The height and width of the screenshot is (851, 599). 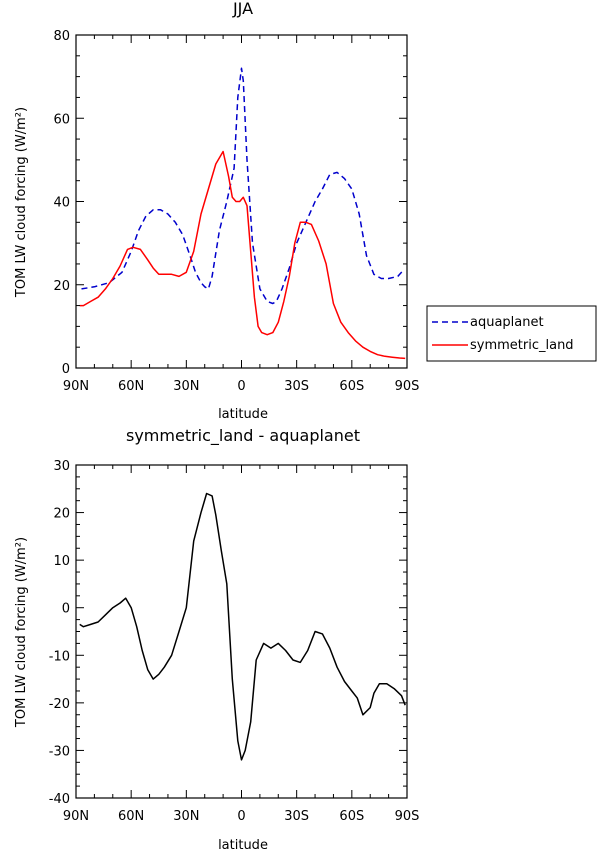 What do you see at coordinates (21, 632) in the screenshot?
I see `y-axis-label-bottom: TOM LW cloud forcing (W/m²)` at bounding box center [21, 632].